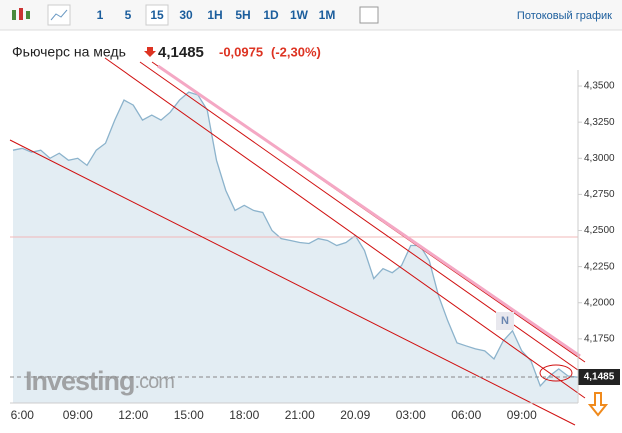  I want to click on y-tick-label: 4,2250, so click(599, 266).